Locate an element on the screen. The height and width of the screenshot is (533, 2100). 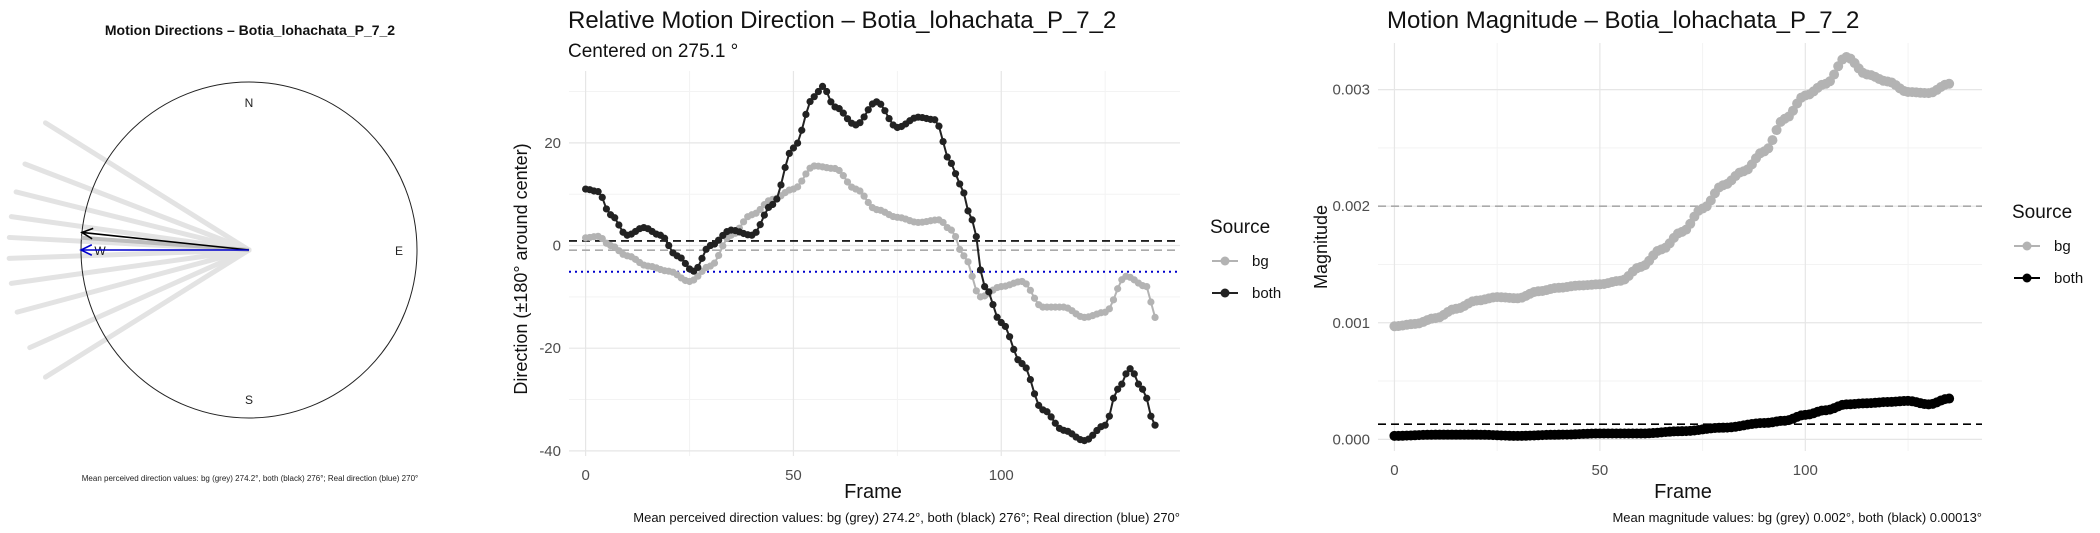
direction-reference-lines is located at coordinates (874, 256).